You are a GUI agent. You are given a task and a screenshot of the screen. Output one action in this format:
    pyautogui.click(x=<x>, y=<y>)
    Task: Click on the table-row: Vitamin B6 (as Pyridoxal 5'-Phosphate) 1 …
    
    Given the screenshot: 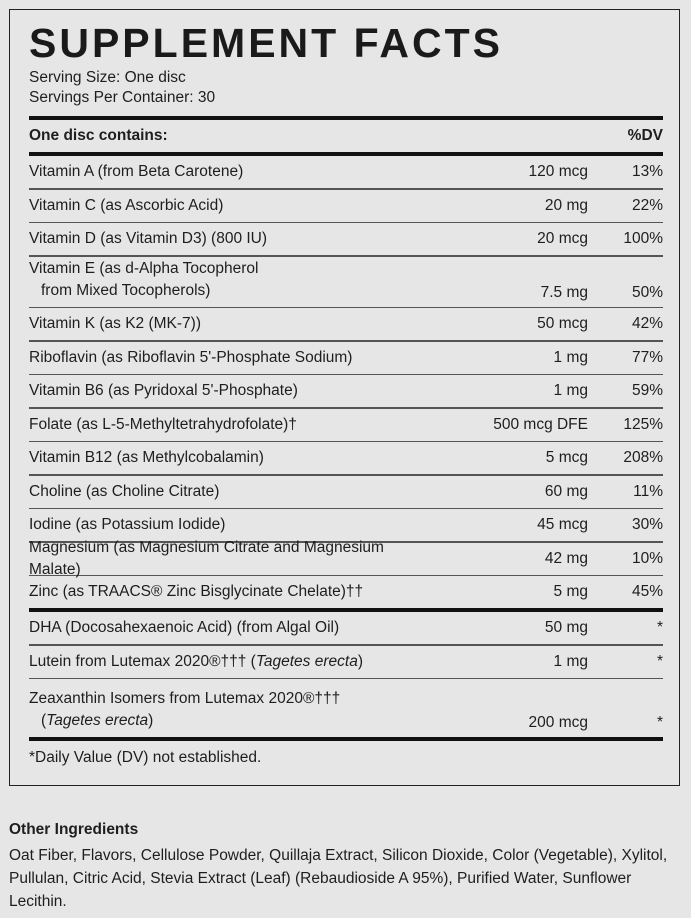 What is the action you would take?
    pyautogui.click(x=346, y=391)
    